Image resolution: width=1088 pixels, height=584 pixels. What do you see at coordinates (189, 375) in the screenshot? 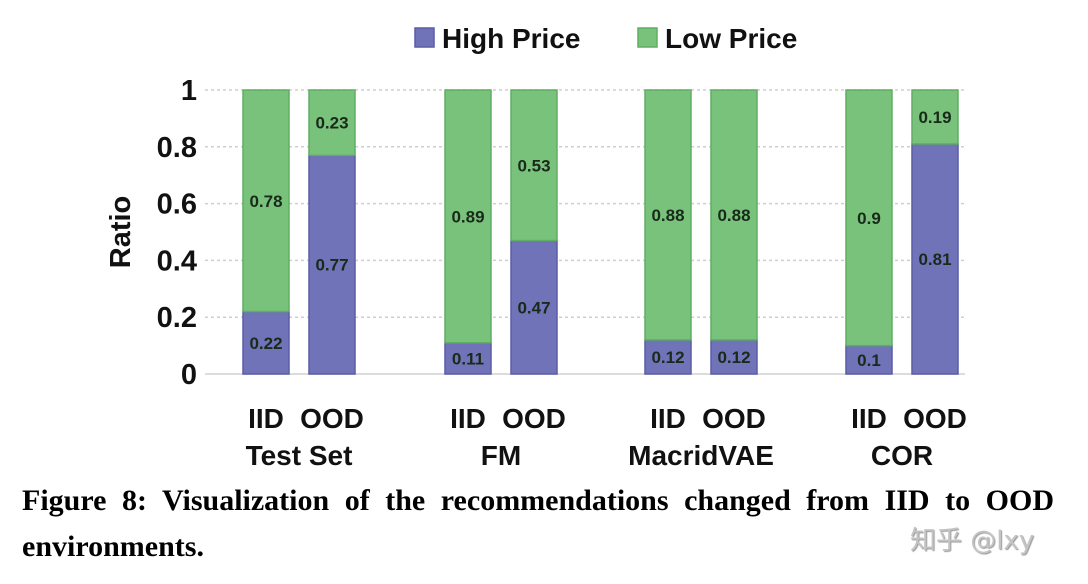
I see `y-tick-label: 0` at bounding box center [189, 375].